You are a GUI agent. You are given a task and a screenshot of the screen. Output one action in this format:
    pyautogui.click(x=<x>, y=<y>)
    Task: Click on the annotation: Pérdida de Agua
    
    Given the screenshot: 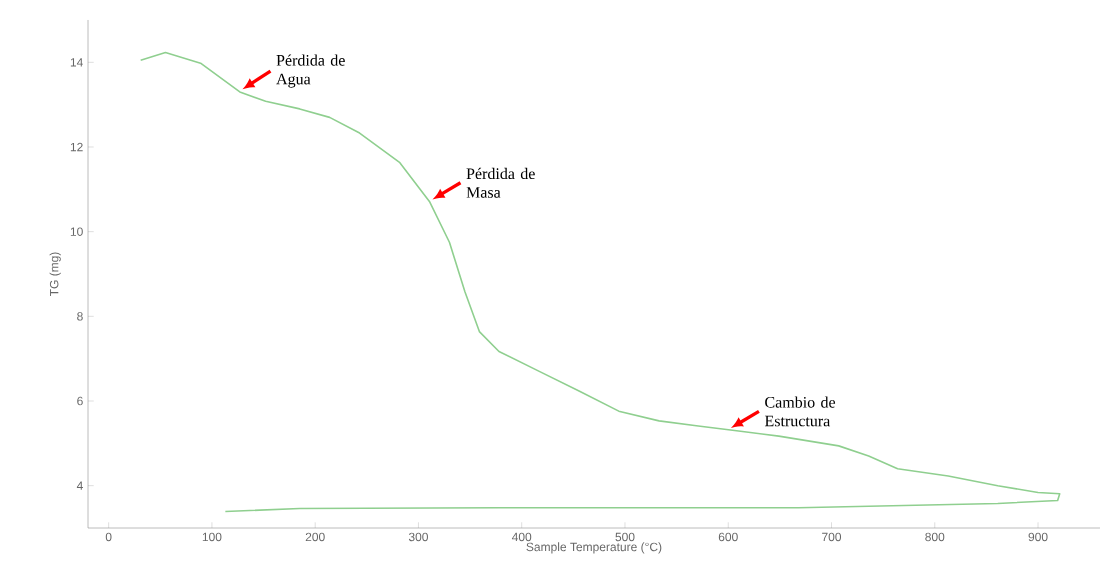 What is the action you would take?
    pyautogui.click(x=310, y=71)
    